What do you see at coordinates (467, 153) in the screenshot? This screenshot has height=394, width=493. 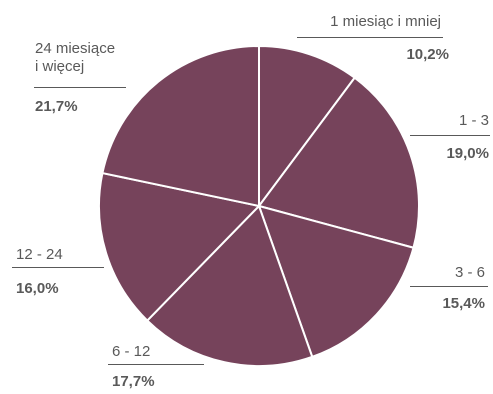 I see `slice-value-1-3: 19,0%` at bounding box center [467, 153].